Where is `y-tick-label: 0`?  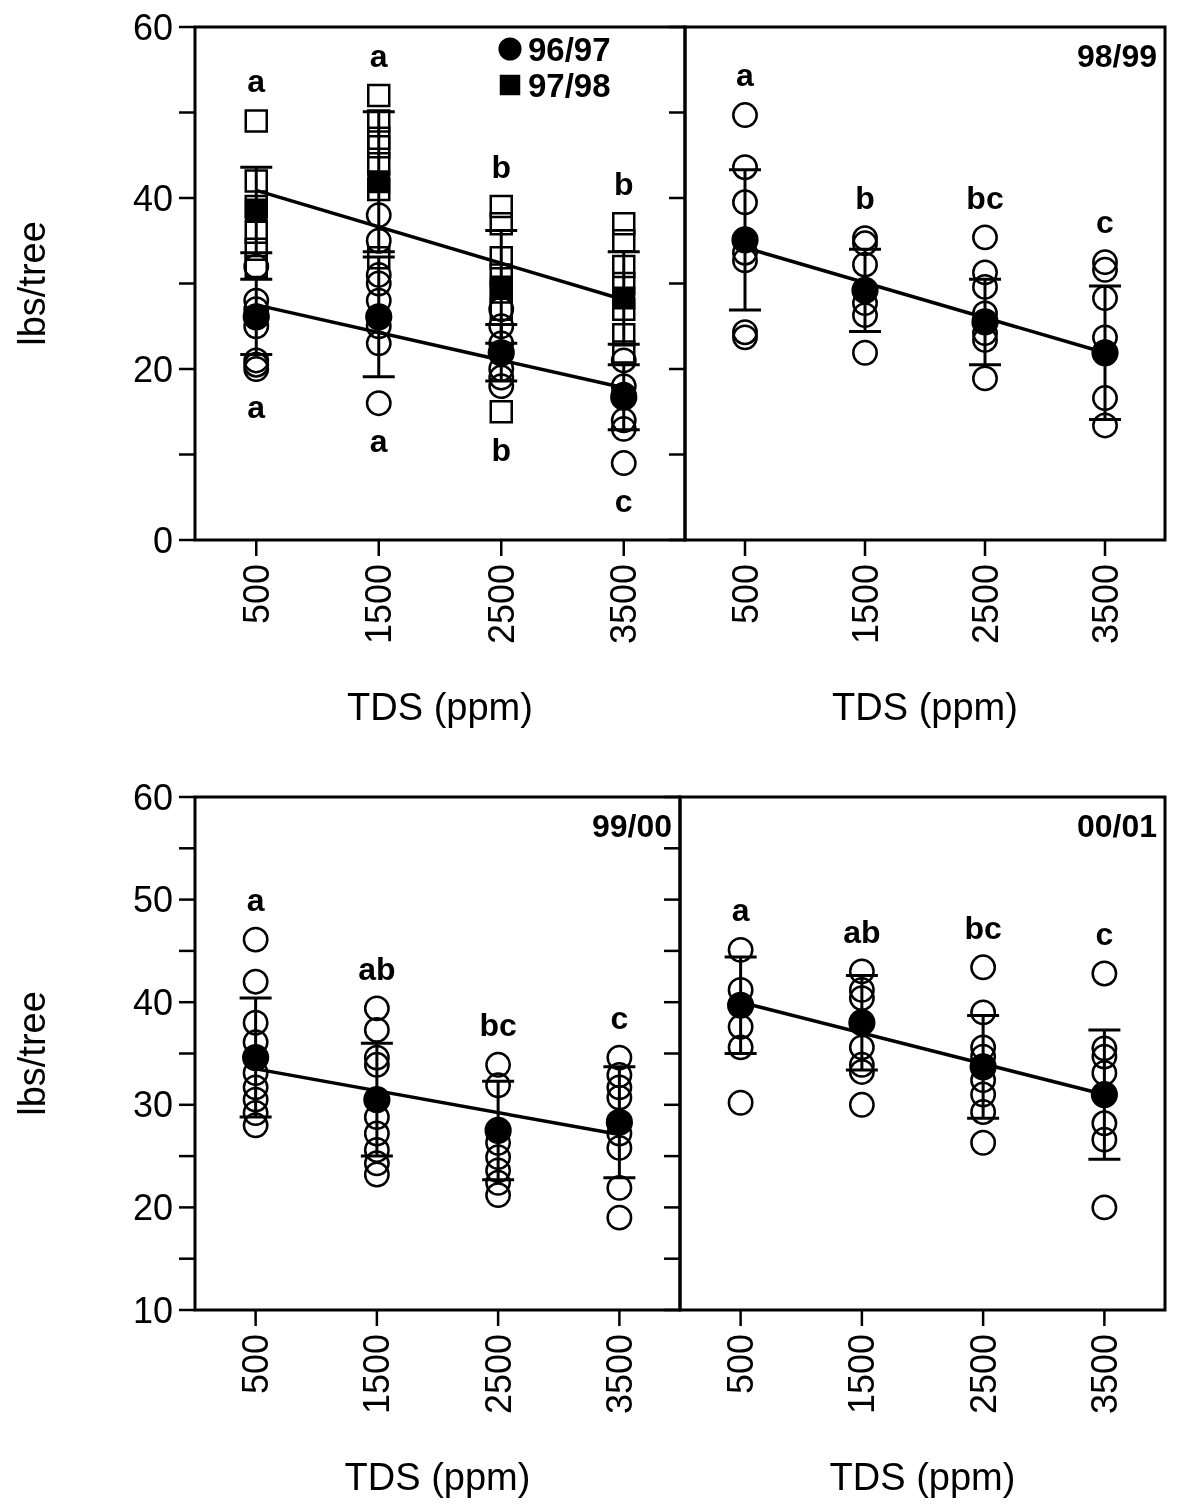 y-tick-label: 0 is located at coordinates (162, 540).